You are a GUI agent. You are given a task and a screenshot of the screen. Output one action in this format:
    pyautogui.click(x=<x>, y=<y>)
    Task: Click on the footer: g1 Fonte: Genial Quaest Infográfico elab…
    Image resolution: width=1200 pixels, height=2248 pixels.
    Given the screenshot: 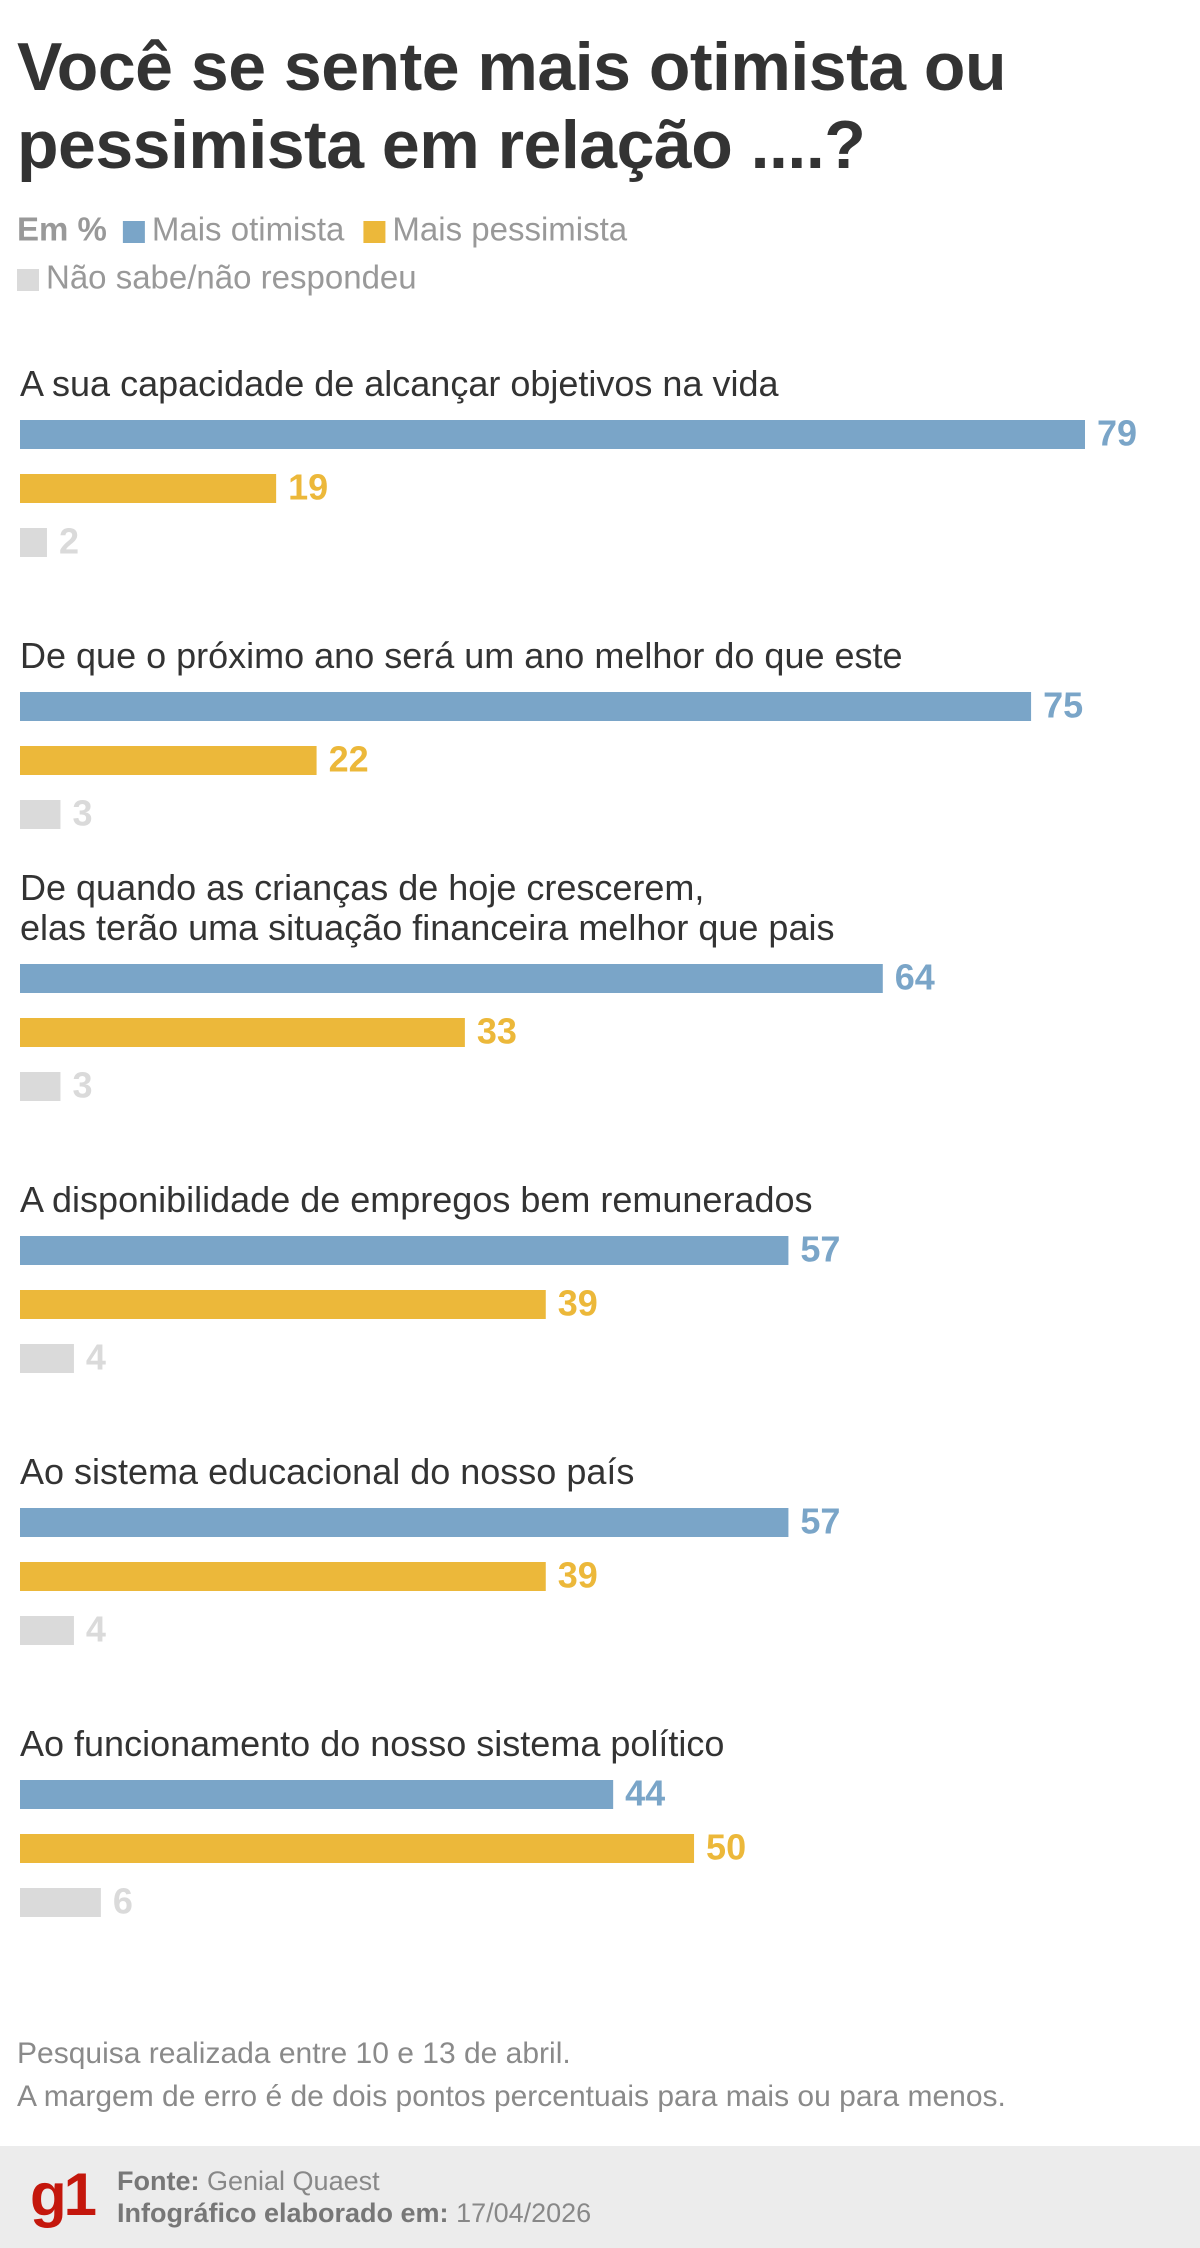 What is the action you would take?
    pyautogui.click(x=600, y=2197)
    